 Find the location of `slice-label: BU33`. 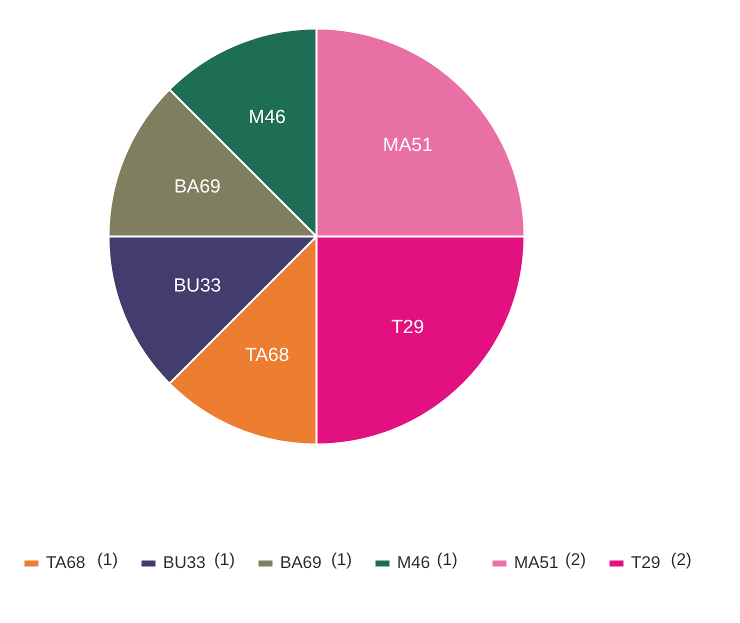

slice-label: BU33 is located at coordinates (198, 285).